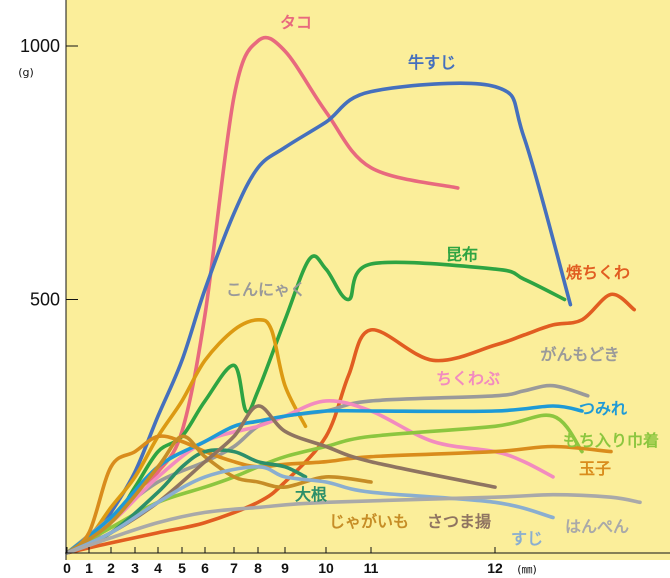 The height and width of the screenshot is (578, 670). What do you see at coordinates (459, 521) in the screenshot?
I see `series-12-label: さつま揚` at bounding box center [459, 521].